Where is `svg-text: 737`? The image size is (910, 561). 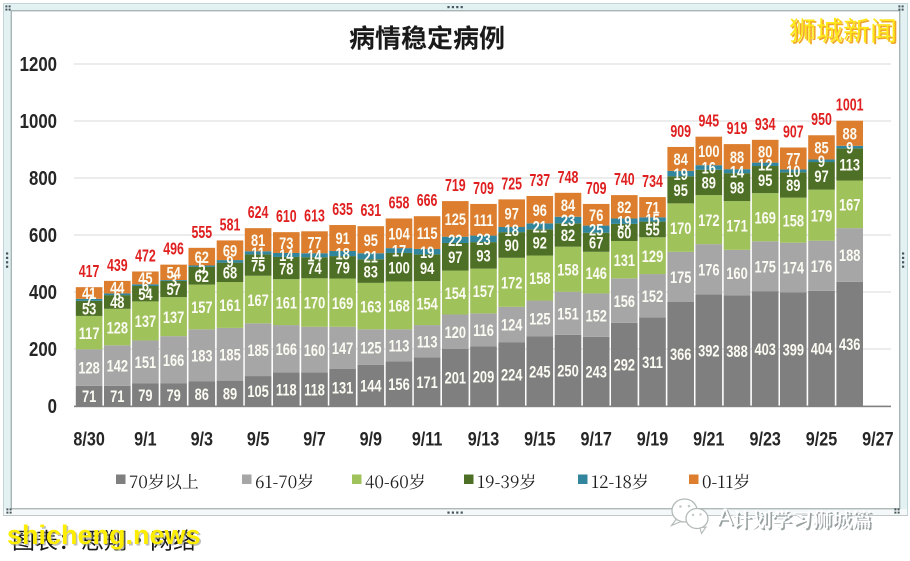
svg-text: 737 is located at coordinates (539, 181).